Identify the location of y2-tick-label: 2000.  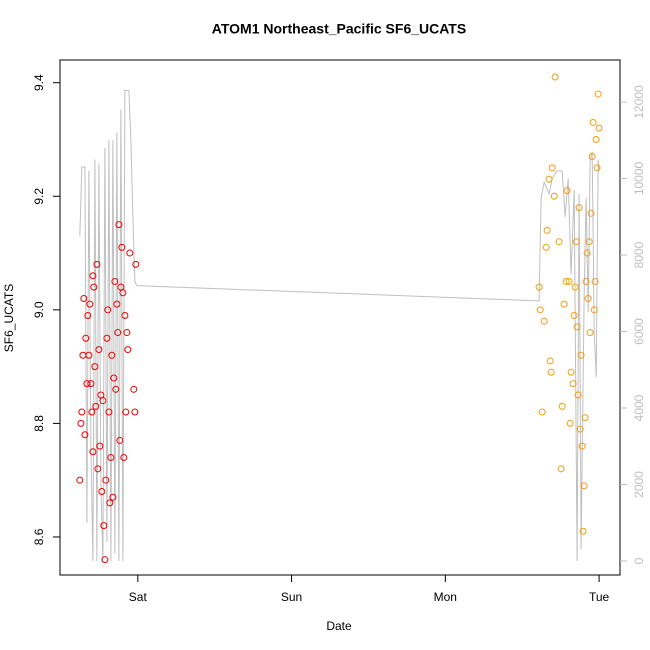
(639, 484).